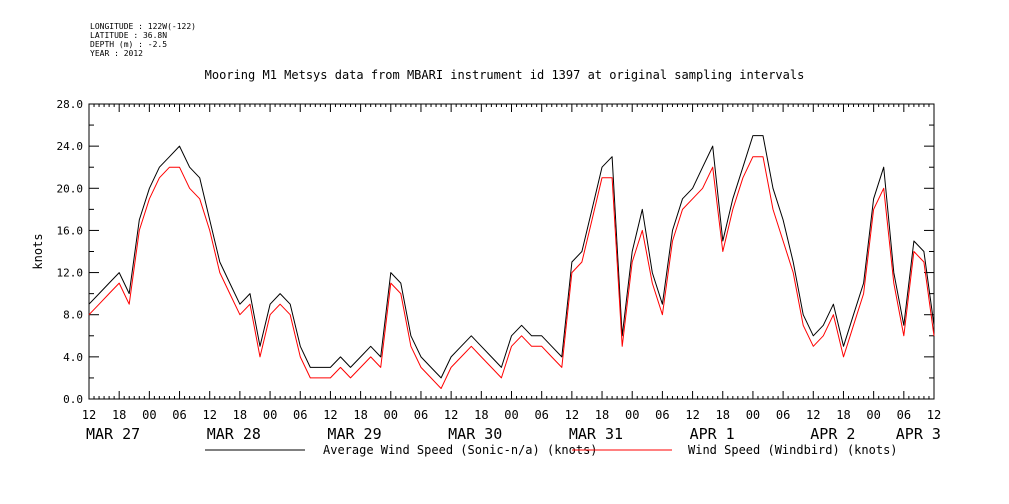  What do you see at coordinates (73, 399) in the screenshot?
I see `y-tick-label: 0.0` at bounding box center [73, 399].